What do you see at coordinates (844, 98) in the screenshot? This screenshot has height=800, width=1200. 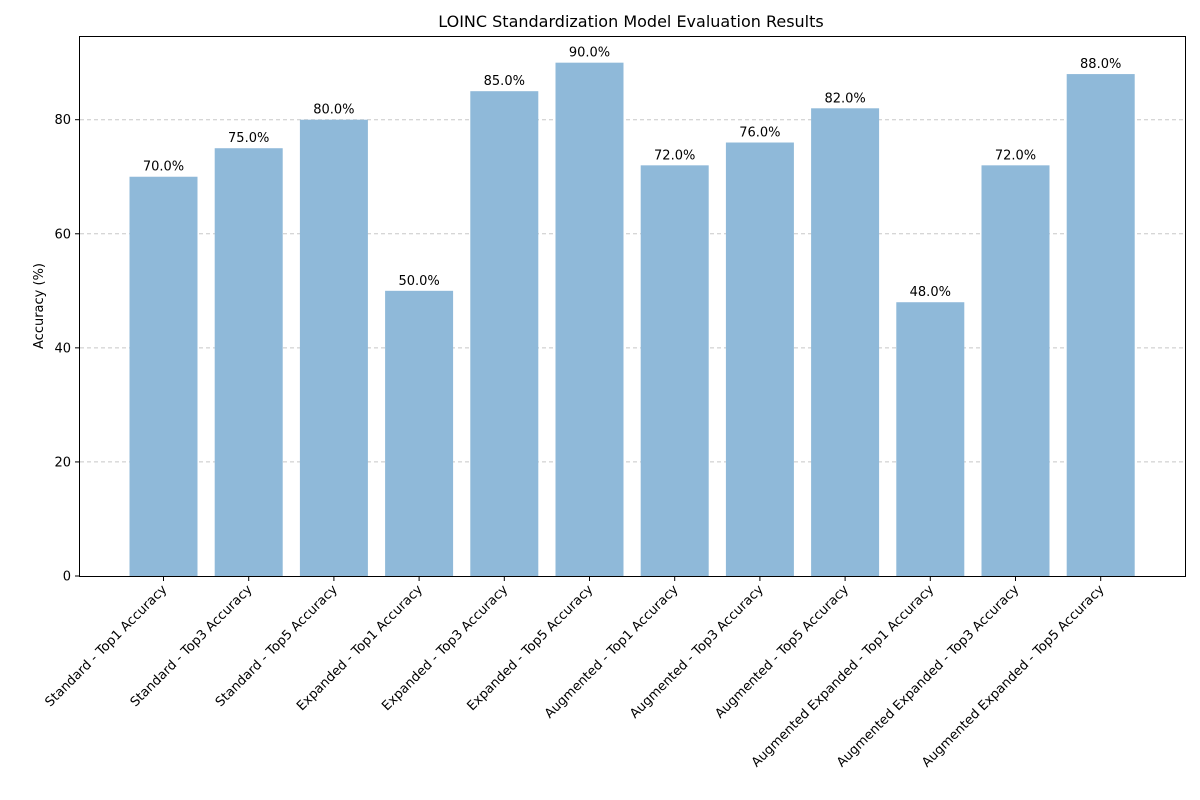 I see `bar-value-label: 82.0%` at bounding box center [844, 98].